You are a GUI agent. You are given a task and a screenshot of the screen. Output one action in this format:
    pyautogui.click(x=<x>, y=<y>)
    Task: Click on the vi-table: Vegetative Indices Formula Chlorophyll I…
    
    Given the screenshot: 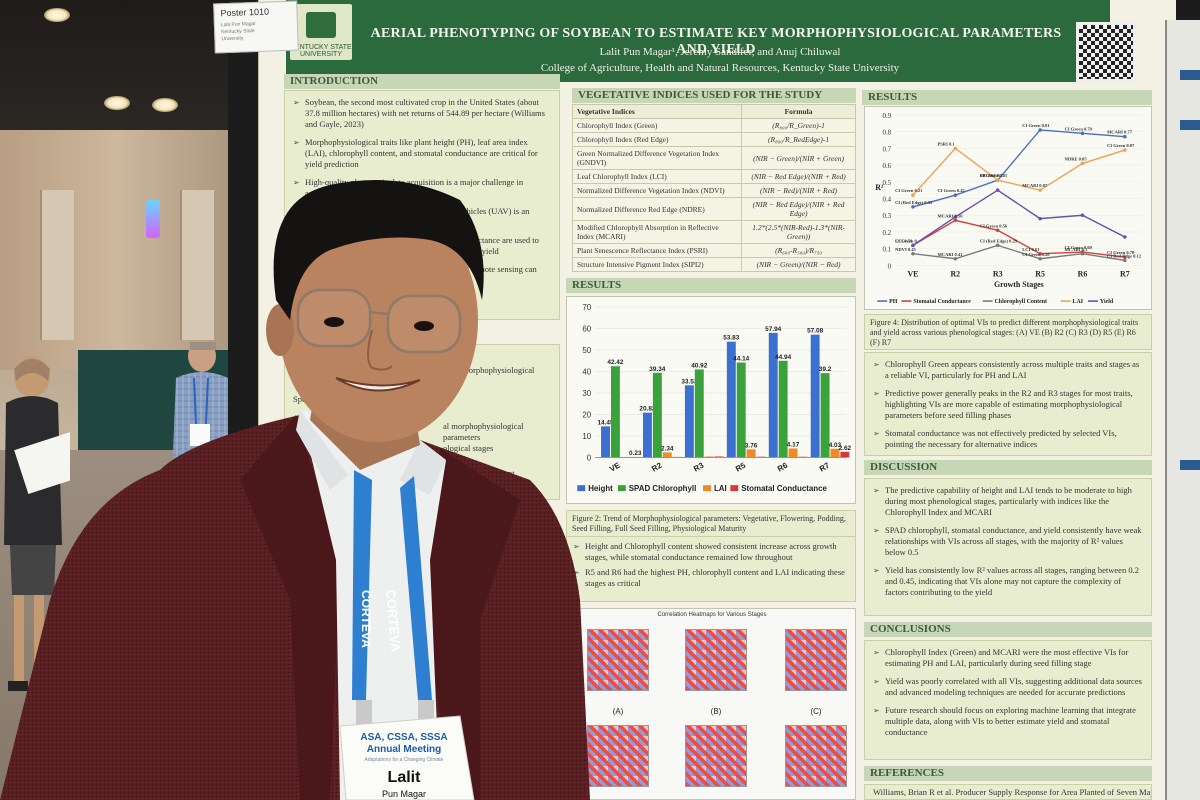 What is the action you would take?
    pyautogui.click(x=713, y=188)
    